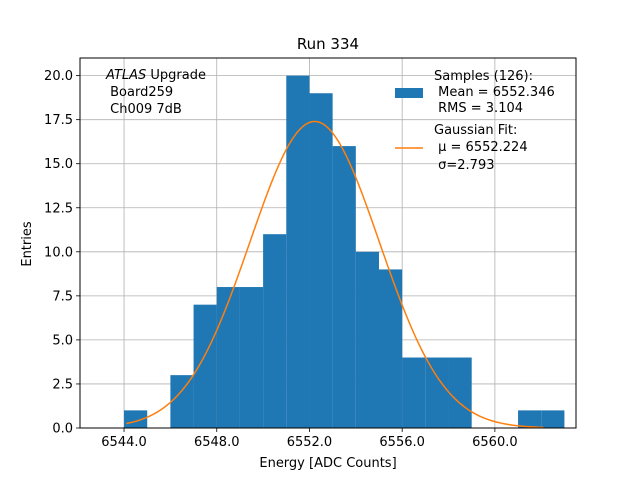 The width and height of the screenshot is (640, 484). Describe the element at coordinates (464, 165) in the screenshot. I see `legend-fit-line-3: σ=2.793` at that location.